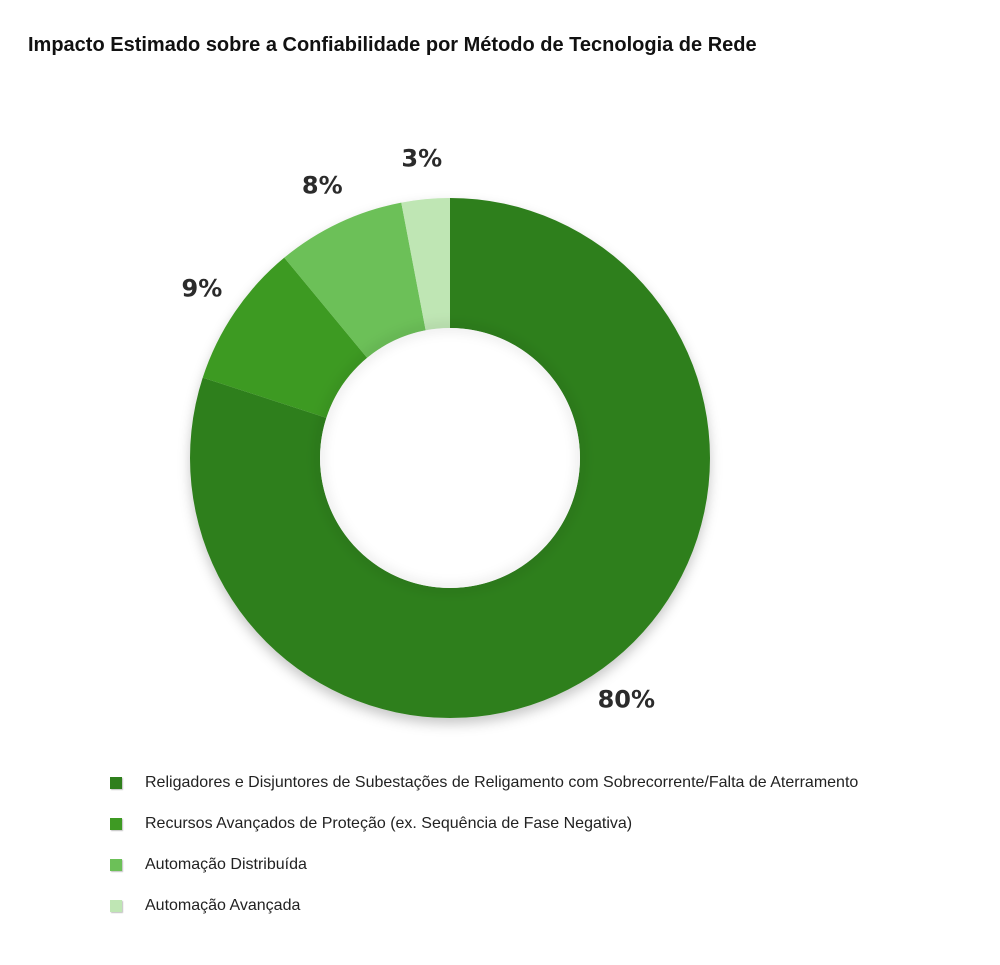  What do you see at coordinates (226, 864) in the screenshot?
I see `legend-label: Automação Distribuída` at bounding box center [226, 864].